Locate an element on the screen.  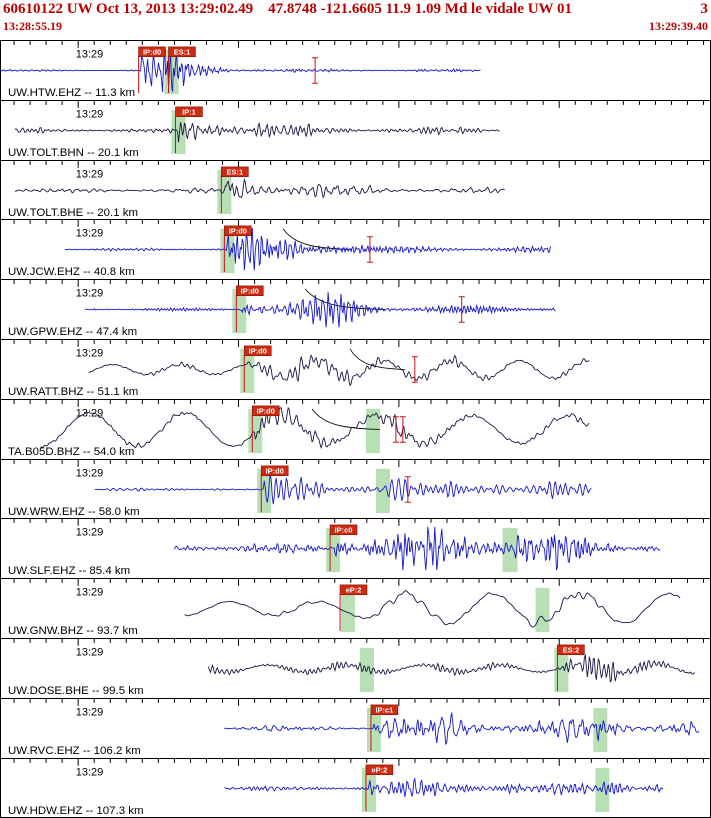
station-label: UW.RATT.BHZ -- 51.1 km is located at coordinates (73, 392).